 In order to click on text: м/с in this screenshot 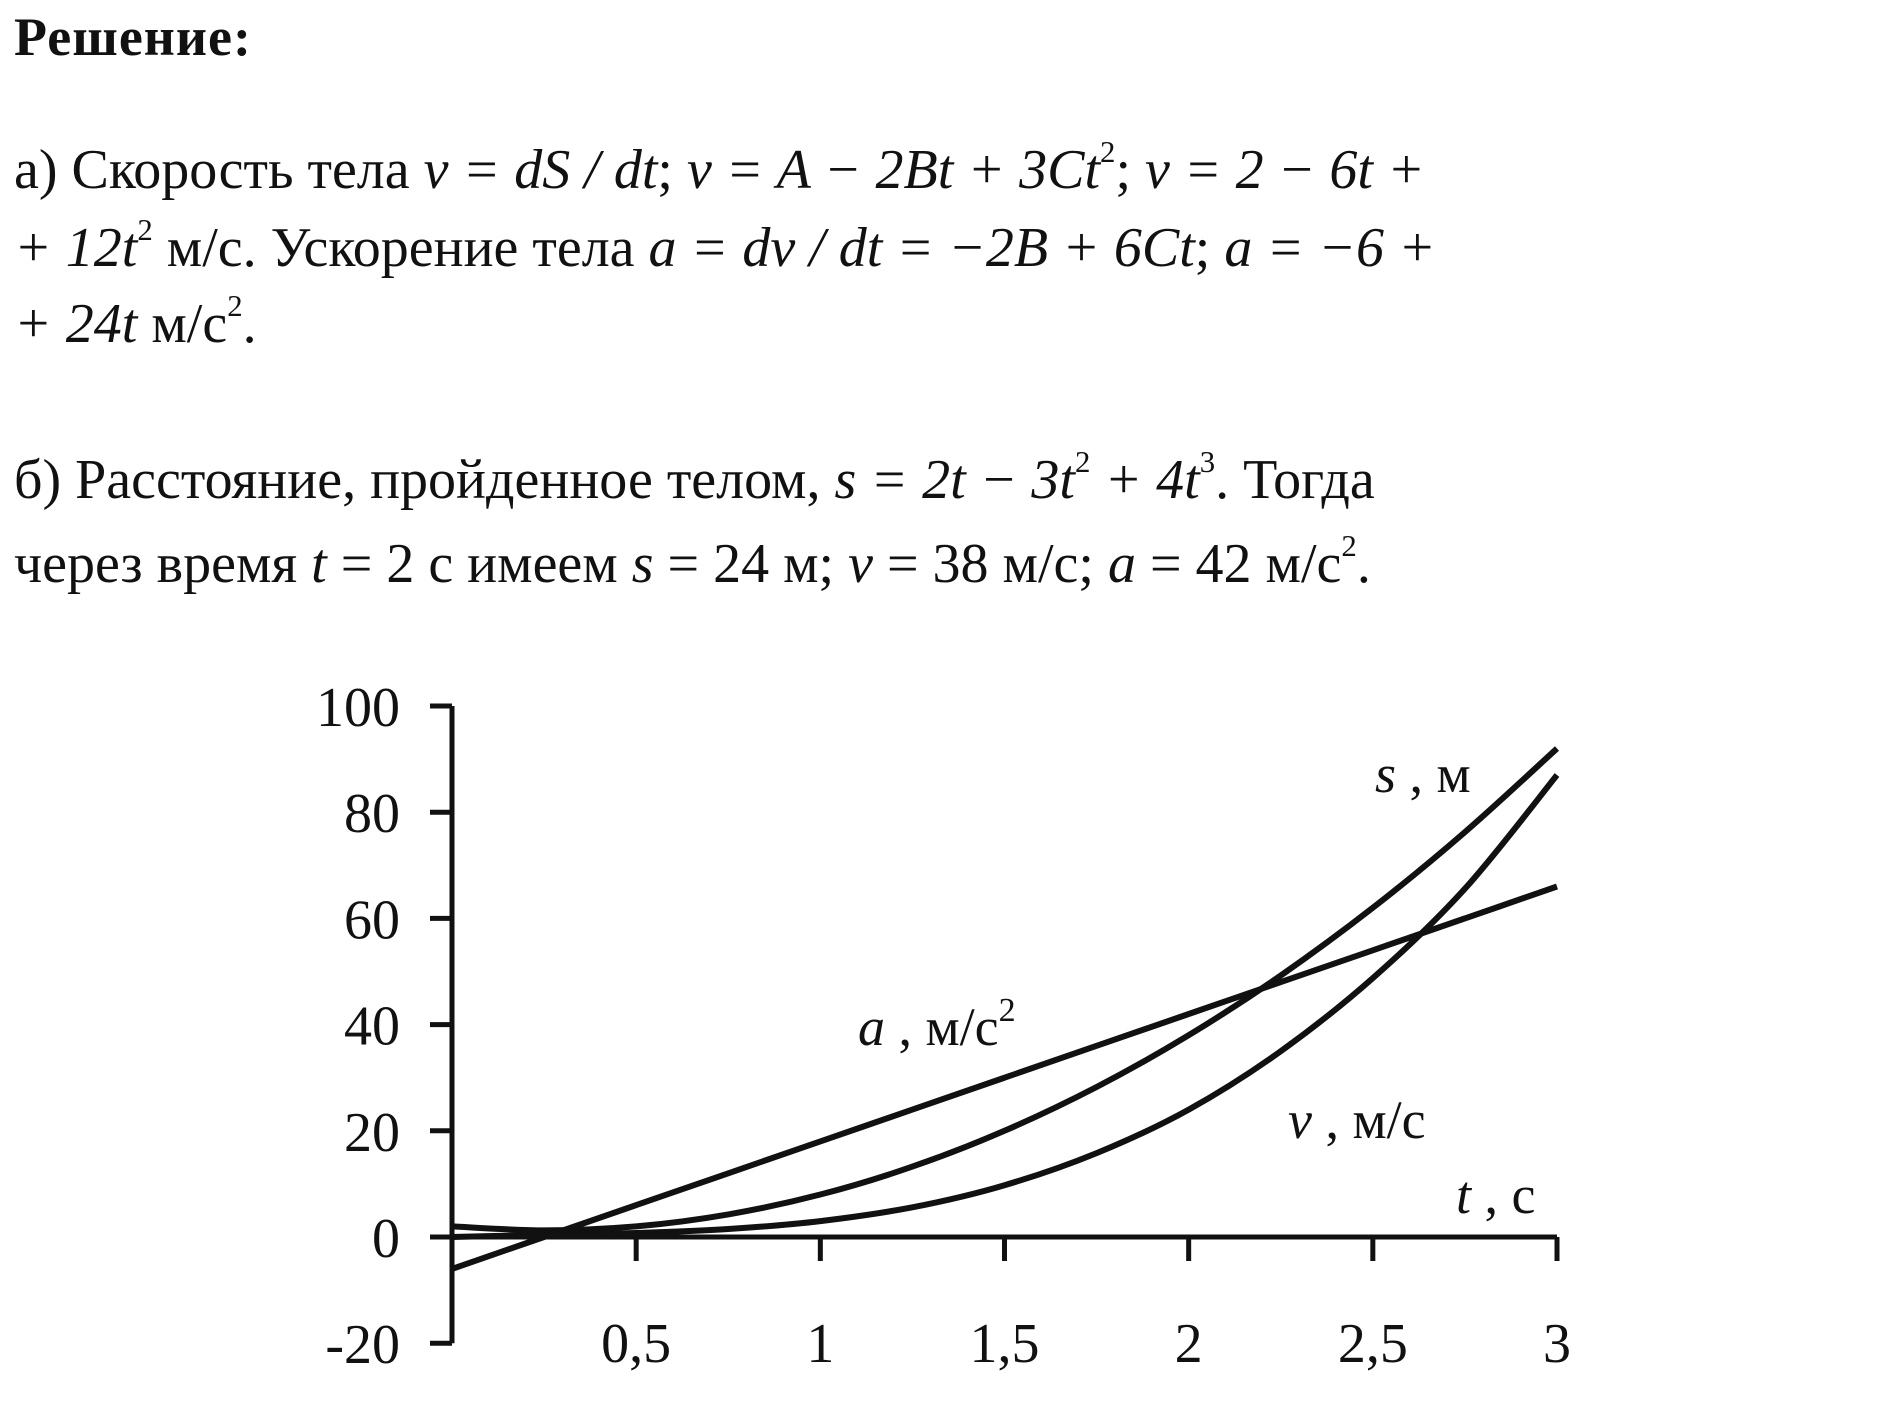, I will do `click(182, 324)`.